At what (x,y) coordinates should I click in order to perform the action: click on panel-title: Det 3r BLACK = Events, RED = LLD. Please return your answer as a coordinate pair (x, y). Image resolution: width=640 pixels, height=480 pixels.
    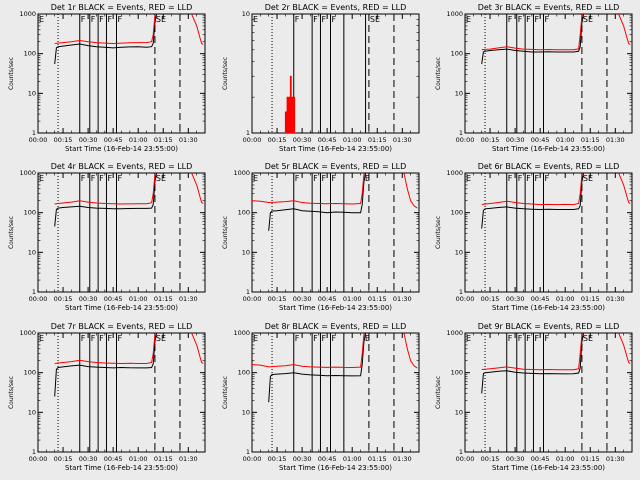
    Looking at the image, I should click on (549, 7).